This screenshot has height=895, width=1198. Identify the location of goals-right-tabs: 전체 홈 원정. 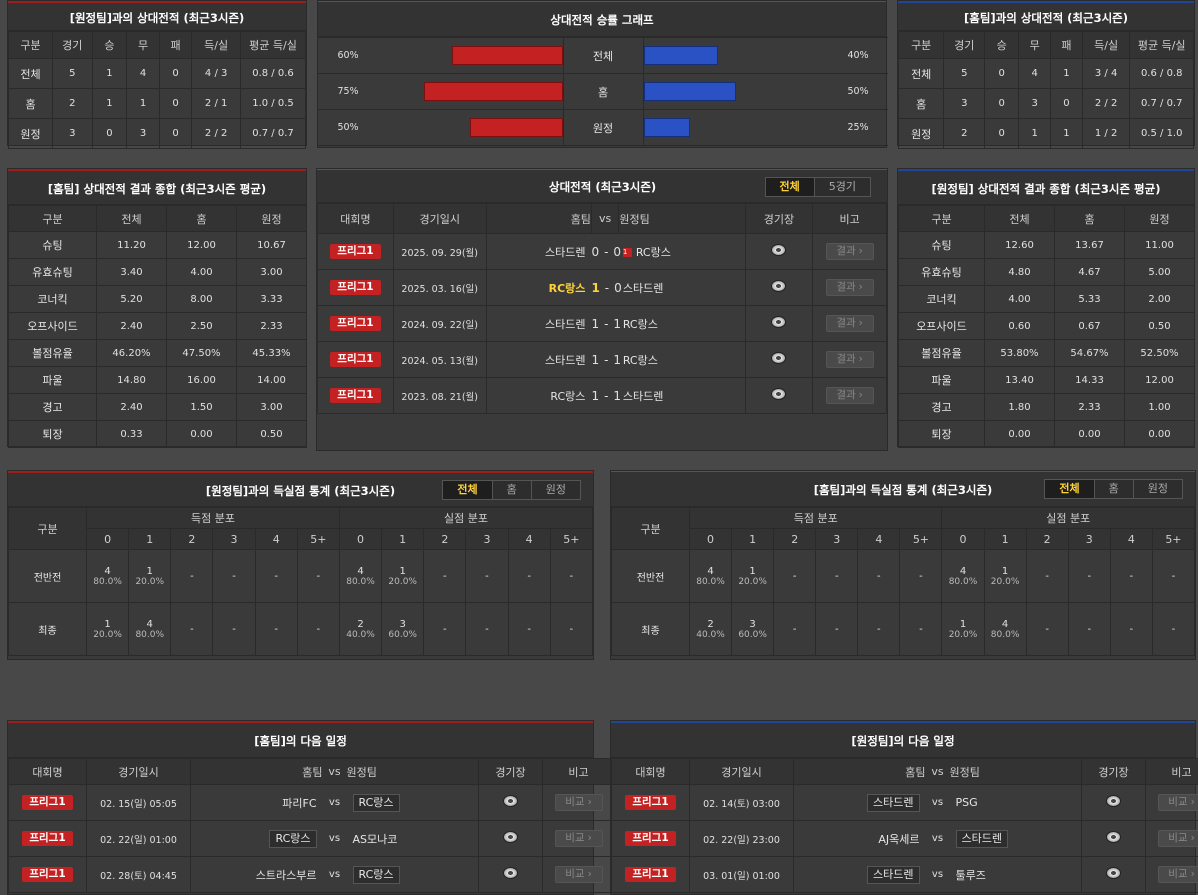
(1113, 489).